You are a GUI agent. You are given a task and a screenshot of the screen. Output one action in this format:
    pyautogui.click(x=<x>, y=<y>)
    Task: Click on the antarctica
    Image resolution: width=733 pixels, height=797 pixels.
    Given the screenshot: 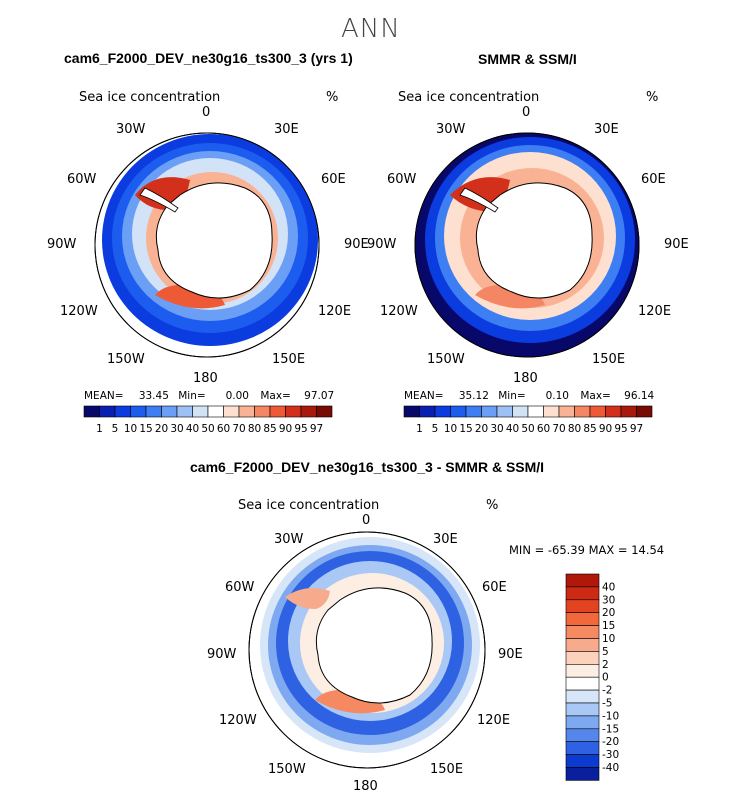 What is the action you would take?
    pyautogui.click(x=214, y=240)
    